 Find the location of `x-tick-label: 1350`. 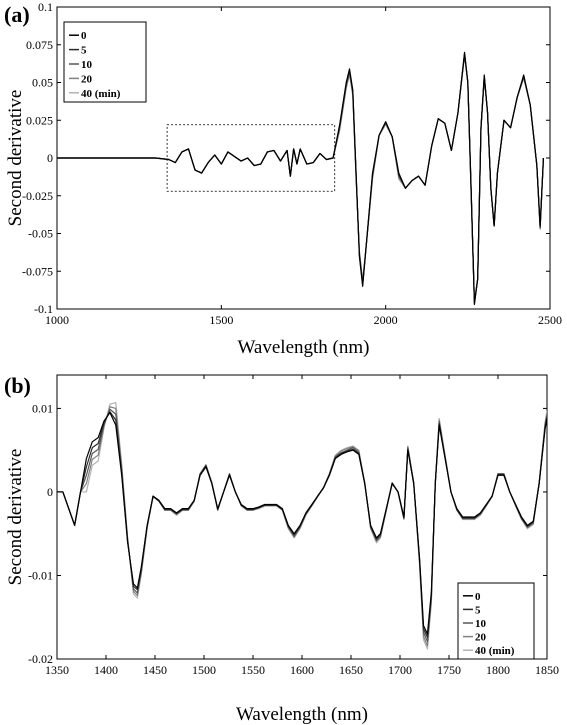

x-tick-label: 1350 is located at coordinates (57, 670).